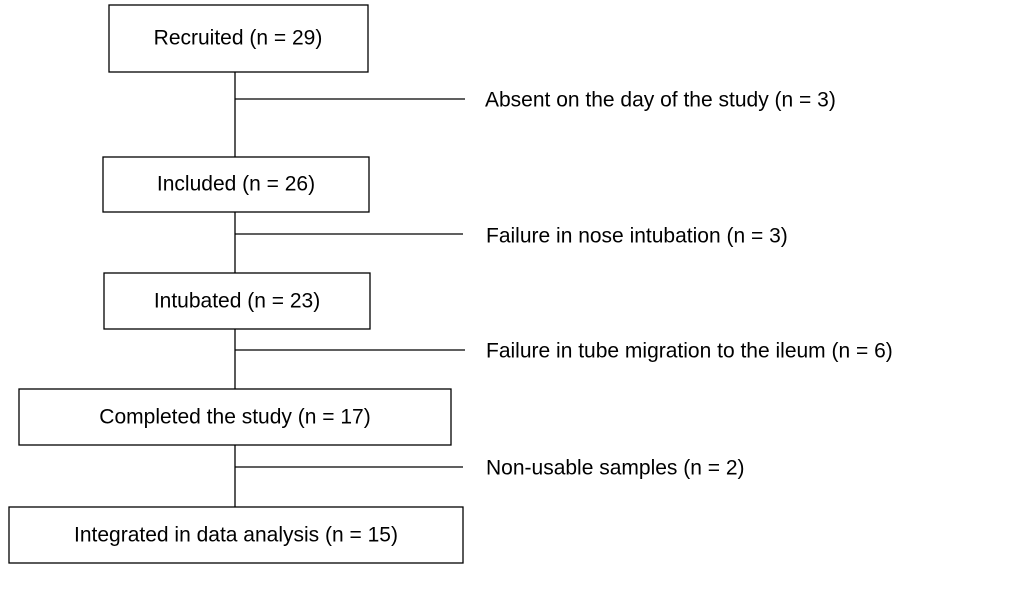 This screenshot has height=590, width=1017. I want to click on node-label: Recruited (n = 29), so click(238, 38).